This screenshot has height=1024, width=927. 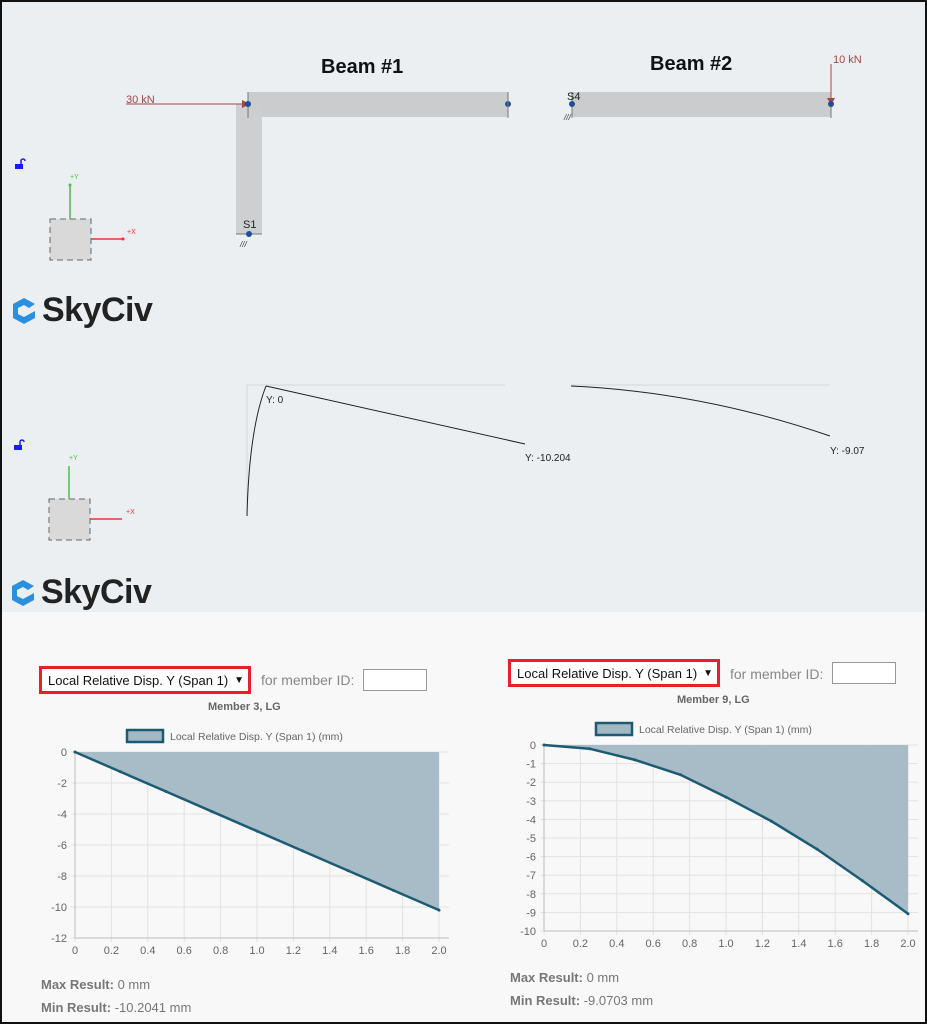 I want to click on deflection-label: Y: 0, so click(x=275, y=400).